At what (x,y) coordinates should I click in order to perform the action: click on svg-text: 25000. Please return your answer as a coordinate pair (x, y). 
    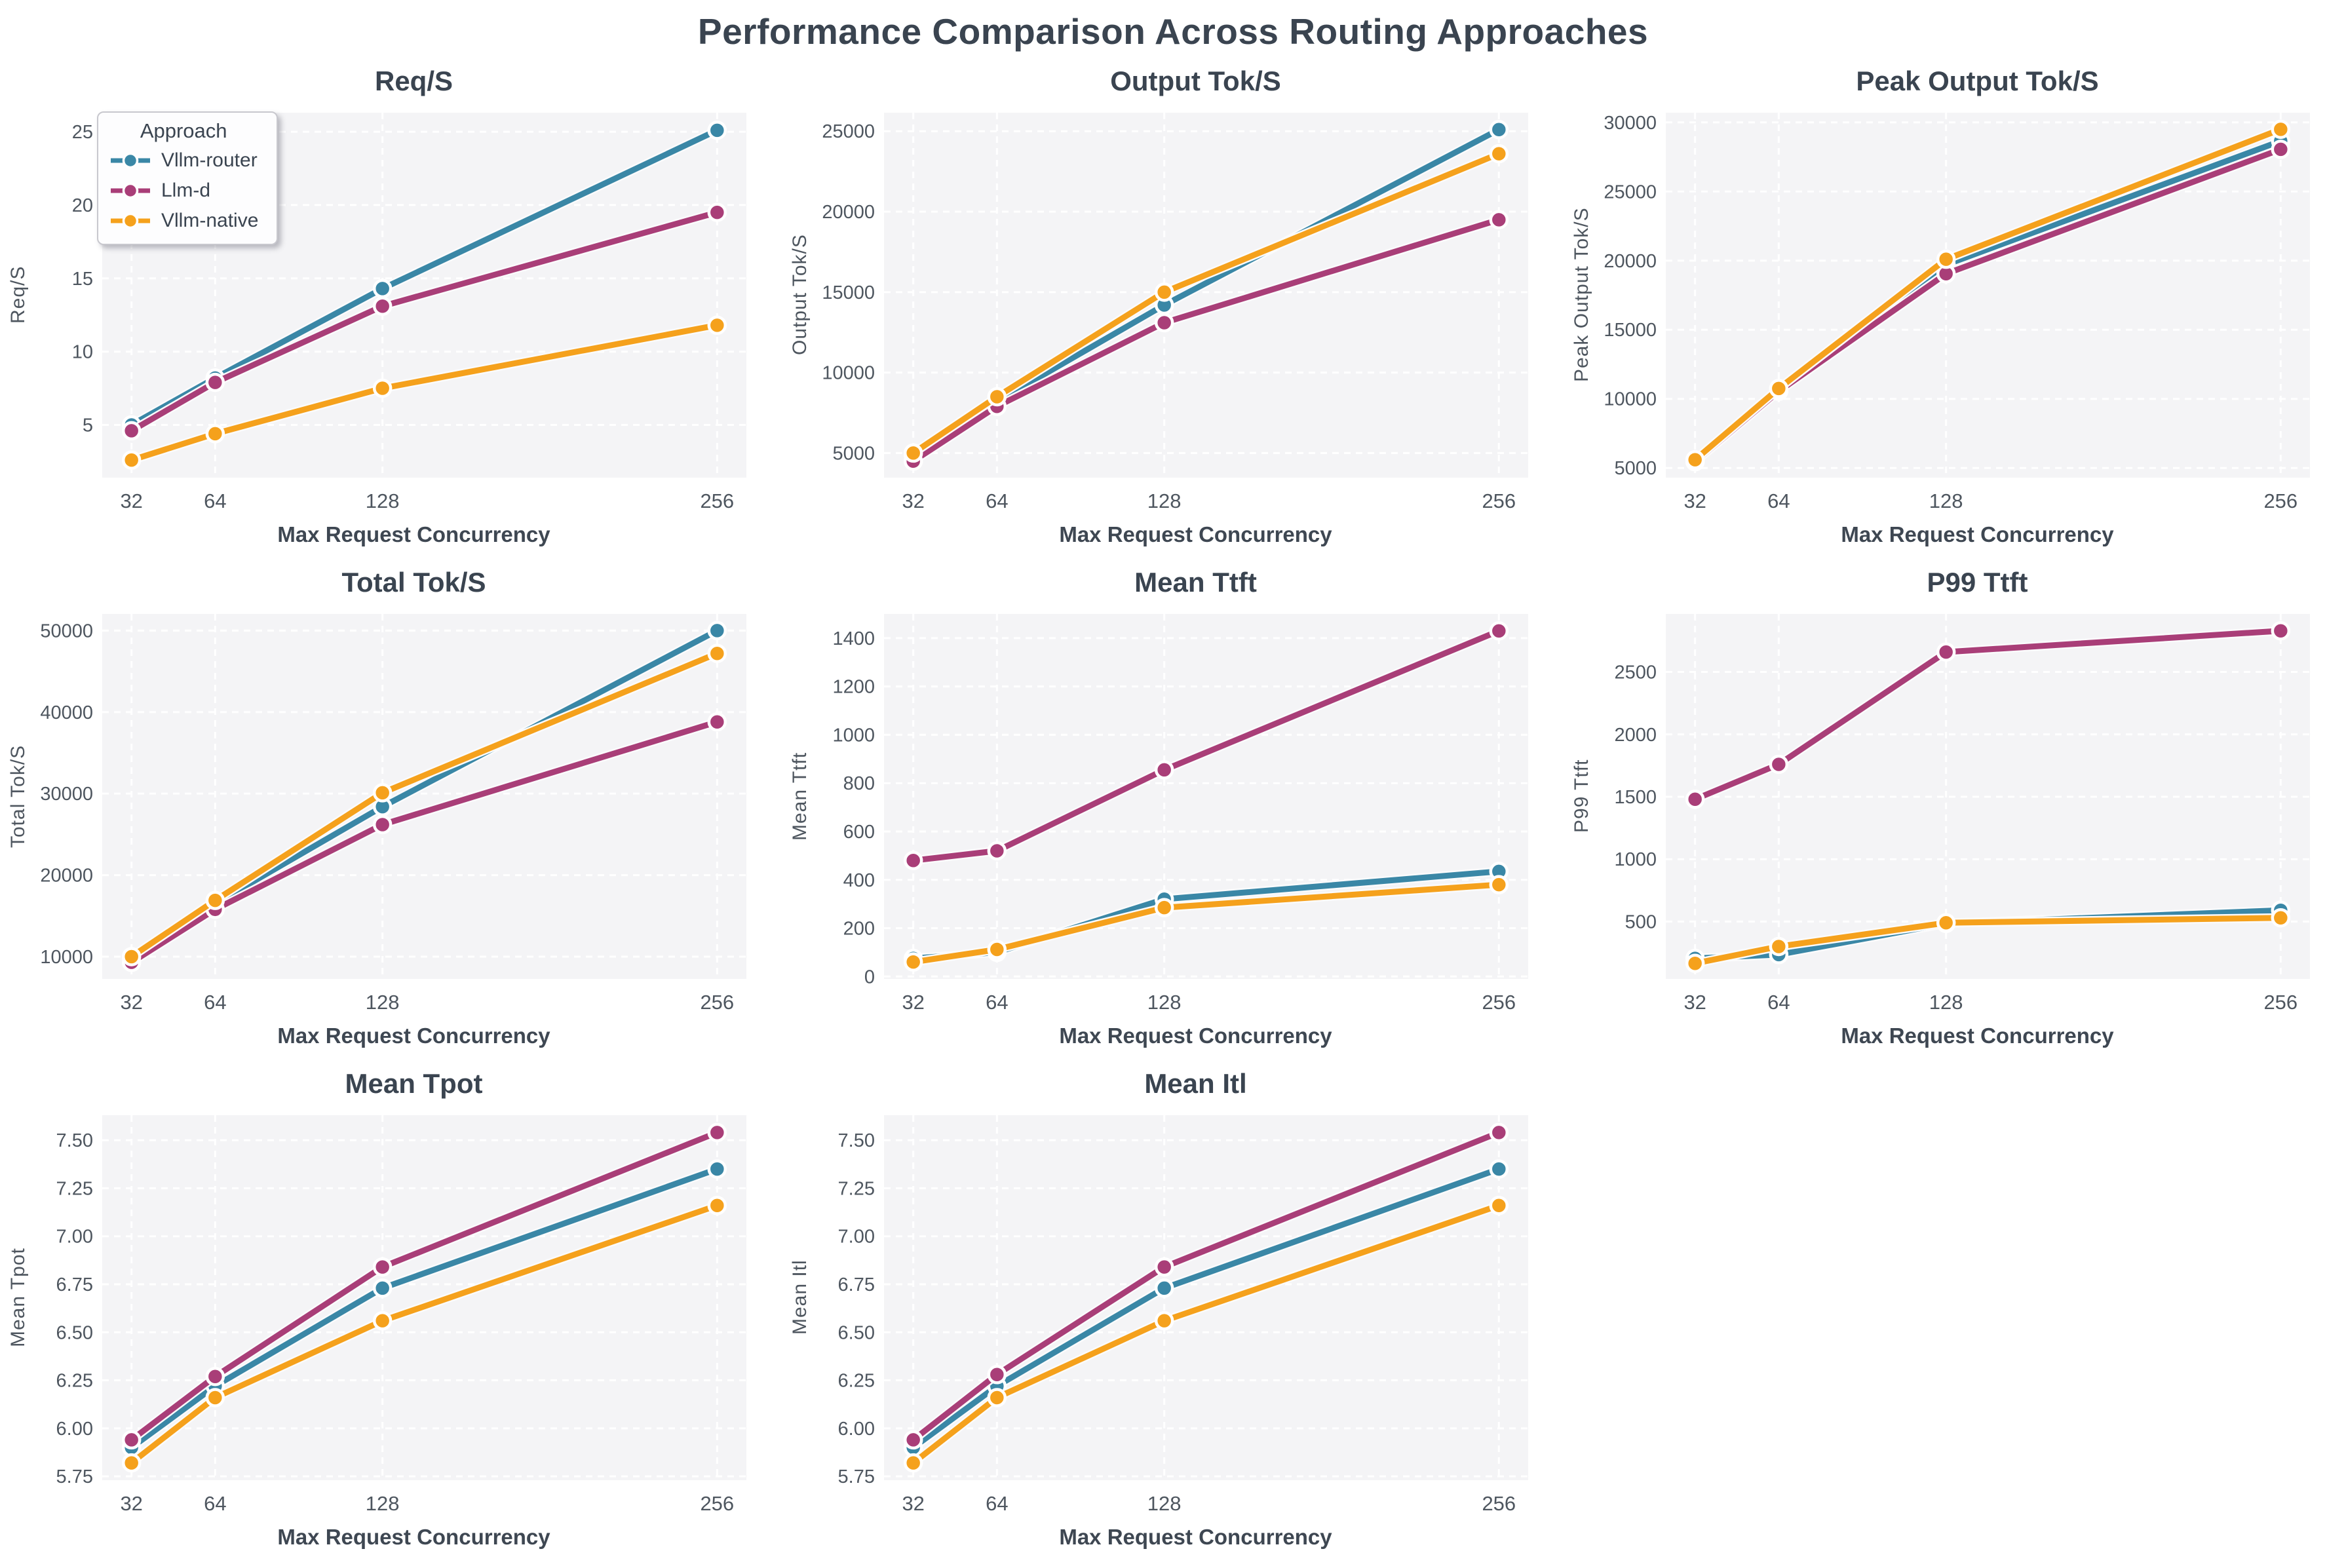
    Looking at the image, I should click on (1630, 192).